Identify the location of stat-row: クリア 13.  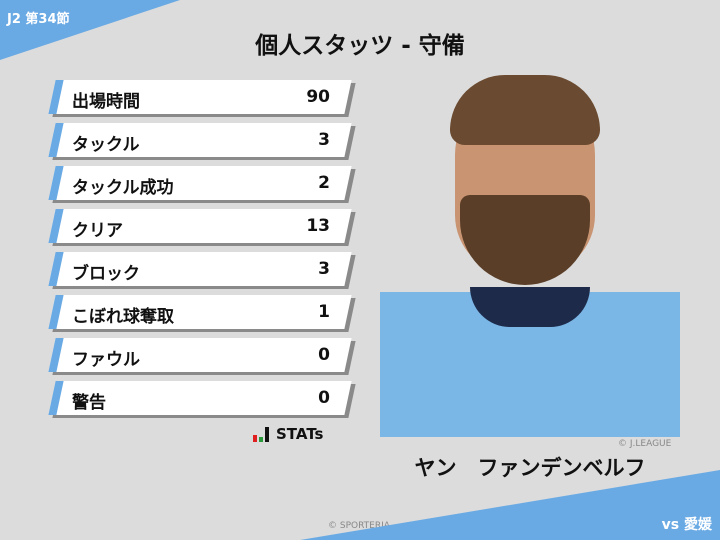
(202, 227).